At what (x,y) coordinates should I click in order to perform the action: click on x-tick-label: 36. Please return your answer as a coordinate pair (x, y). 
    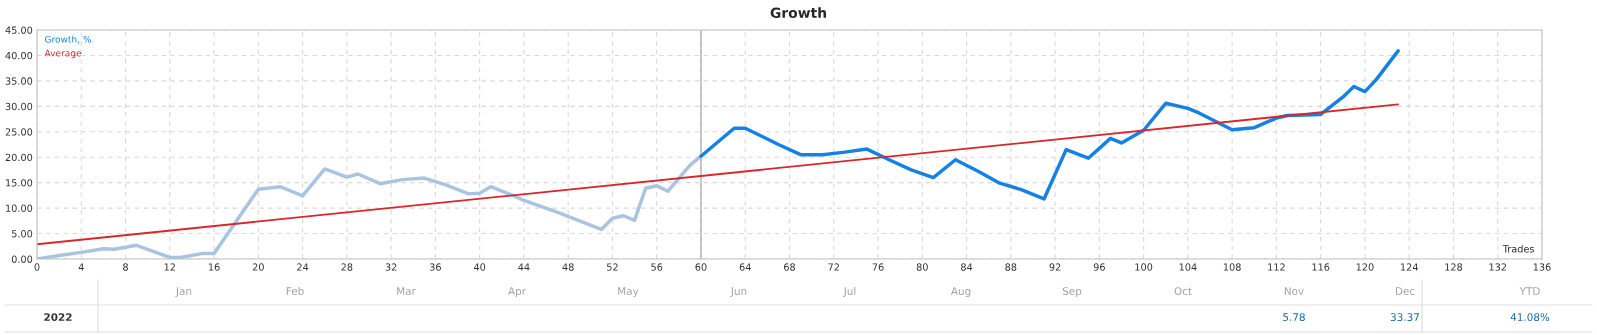
    Looking at the image, I should click on (435, 267).